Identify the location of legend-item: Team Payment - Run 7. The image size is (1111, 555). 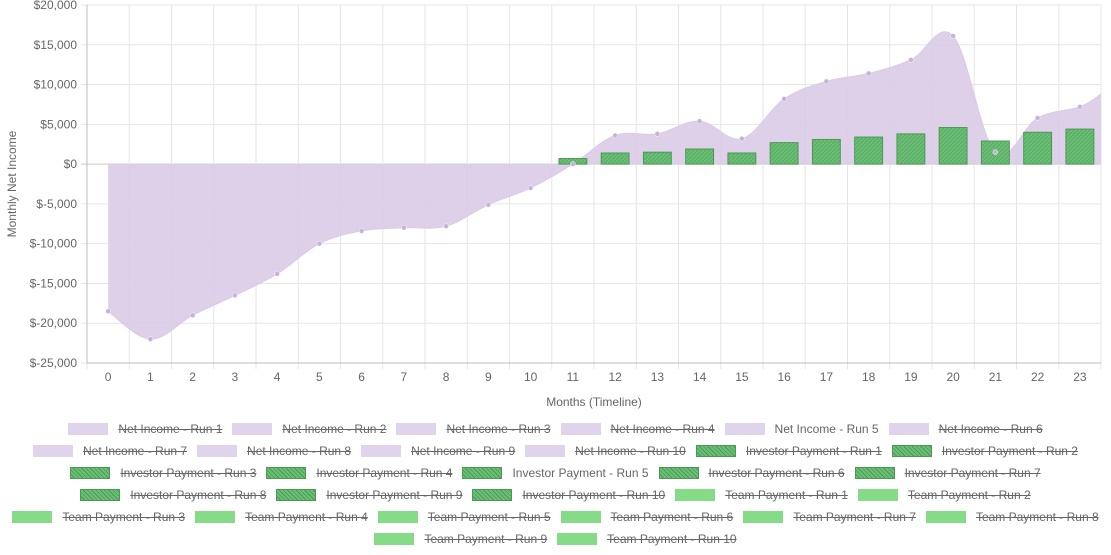
(829, 517).